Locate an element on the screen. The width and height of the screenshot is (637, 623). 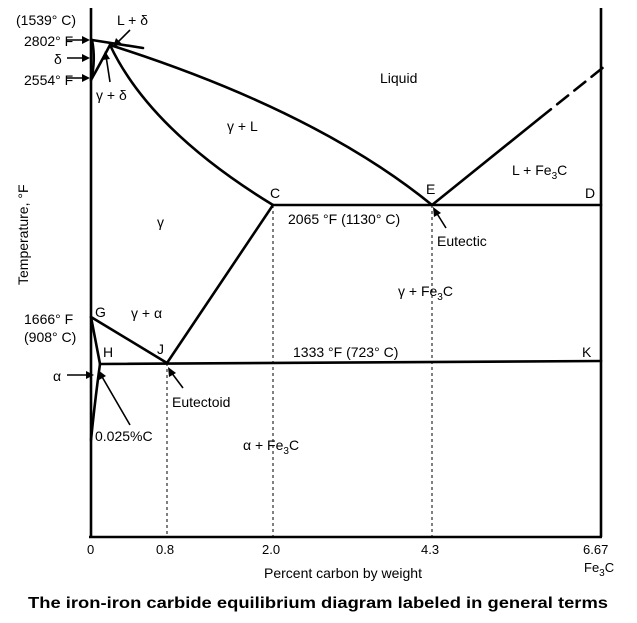
region-alpha-fe3c: α + Fe3C is located at coordinates (271, 447).